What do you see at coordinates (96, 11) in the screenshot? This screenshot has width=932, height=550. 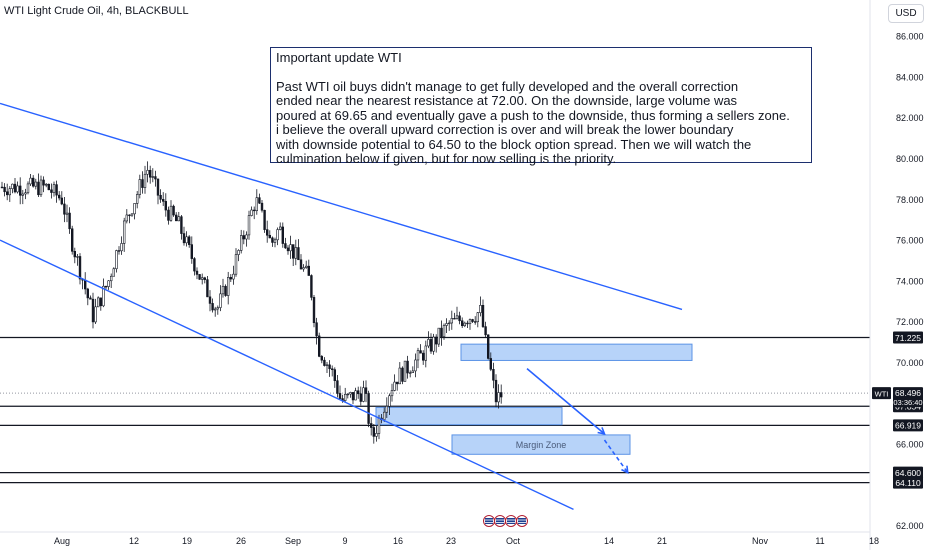 I see `symbol-title: WTI Light Crude Oil, 4h, BLACKBULL` at bounding box center [96, 11].